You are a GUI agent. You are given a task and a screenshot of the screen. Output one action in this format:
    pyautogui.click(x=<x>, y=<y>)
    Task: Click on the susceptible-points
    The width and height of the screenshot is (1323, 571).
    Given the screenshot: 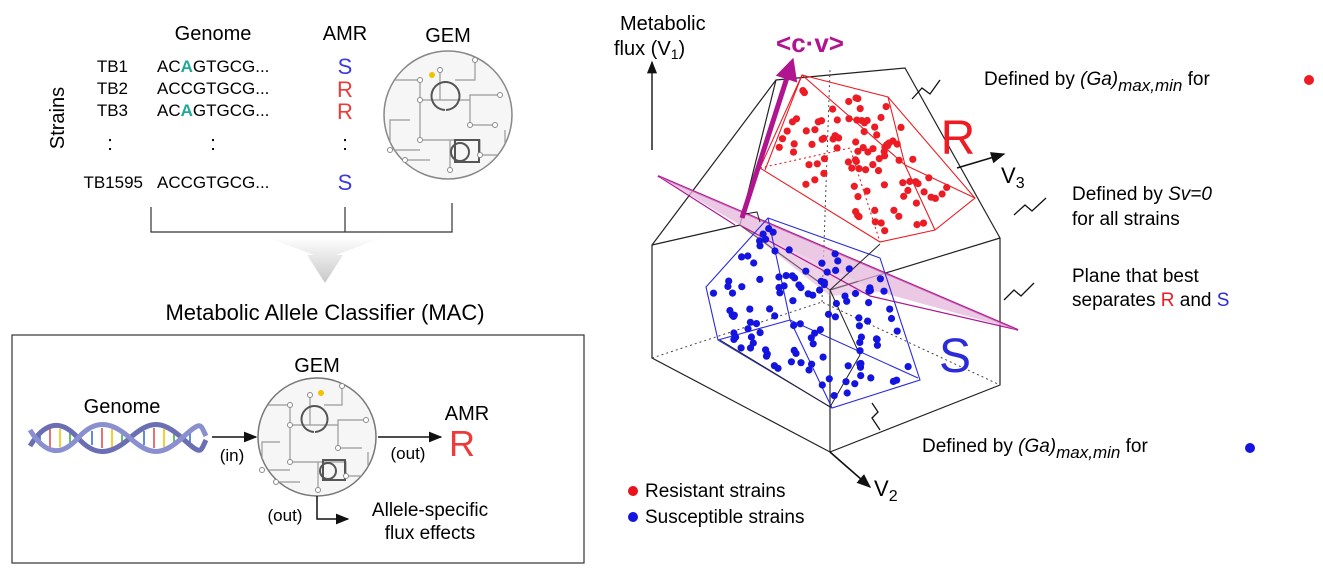 What is the action you would take?
    pyautogui.click(x=810, y=312)
    